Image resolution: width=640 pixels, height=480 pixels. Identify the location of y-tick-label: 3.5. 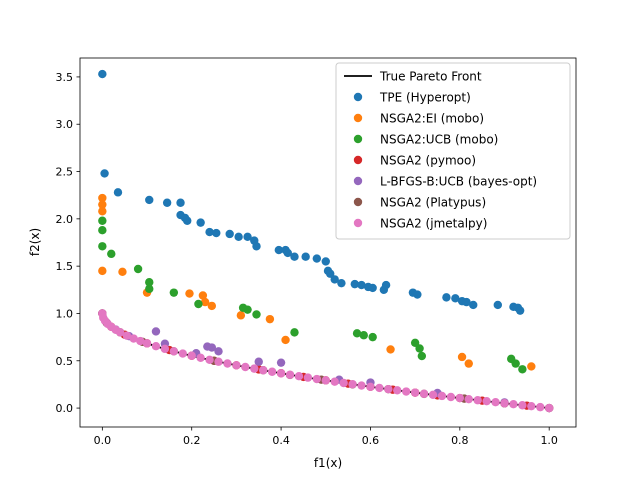
(65, 77).